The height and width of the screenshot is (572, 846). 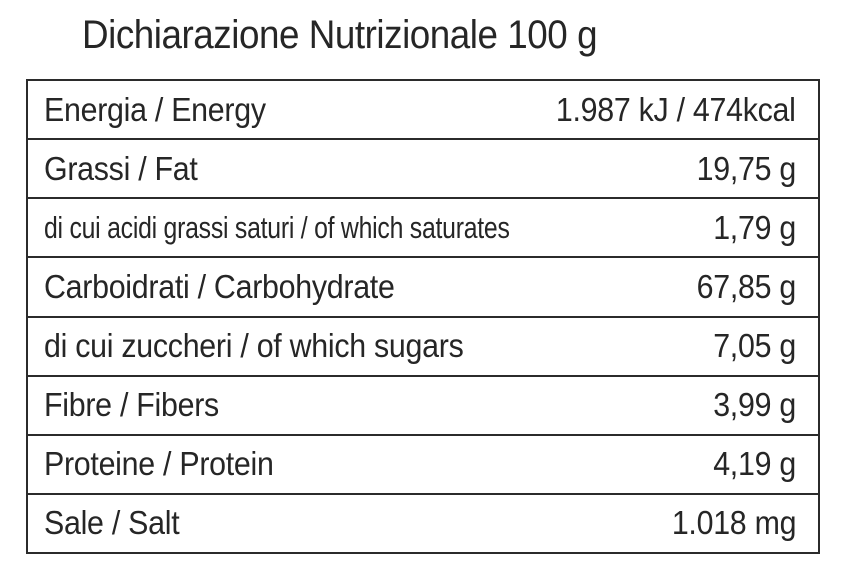 What do you see at coordinates (112, 523) in the screenshot?
I see `row-label: Sale / Salt` at bounding box center [112, 523].